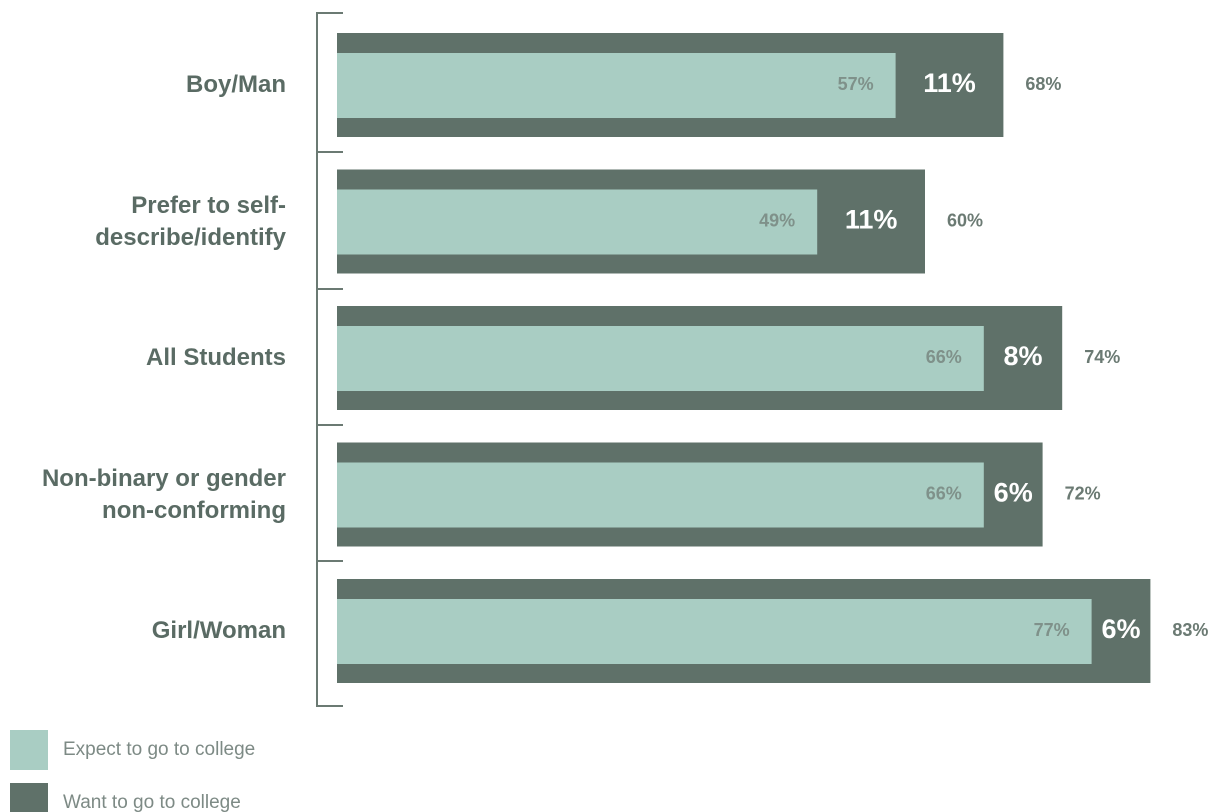 The image size is (1226, 812). I want to click on category-label: Prefer to self- describe/identify, so click(190, 221).